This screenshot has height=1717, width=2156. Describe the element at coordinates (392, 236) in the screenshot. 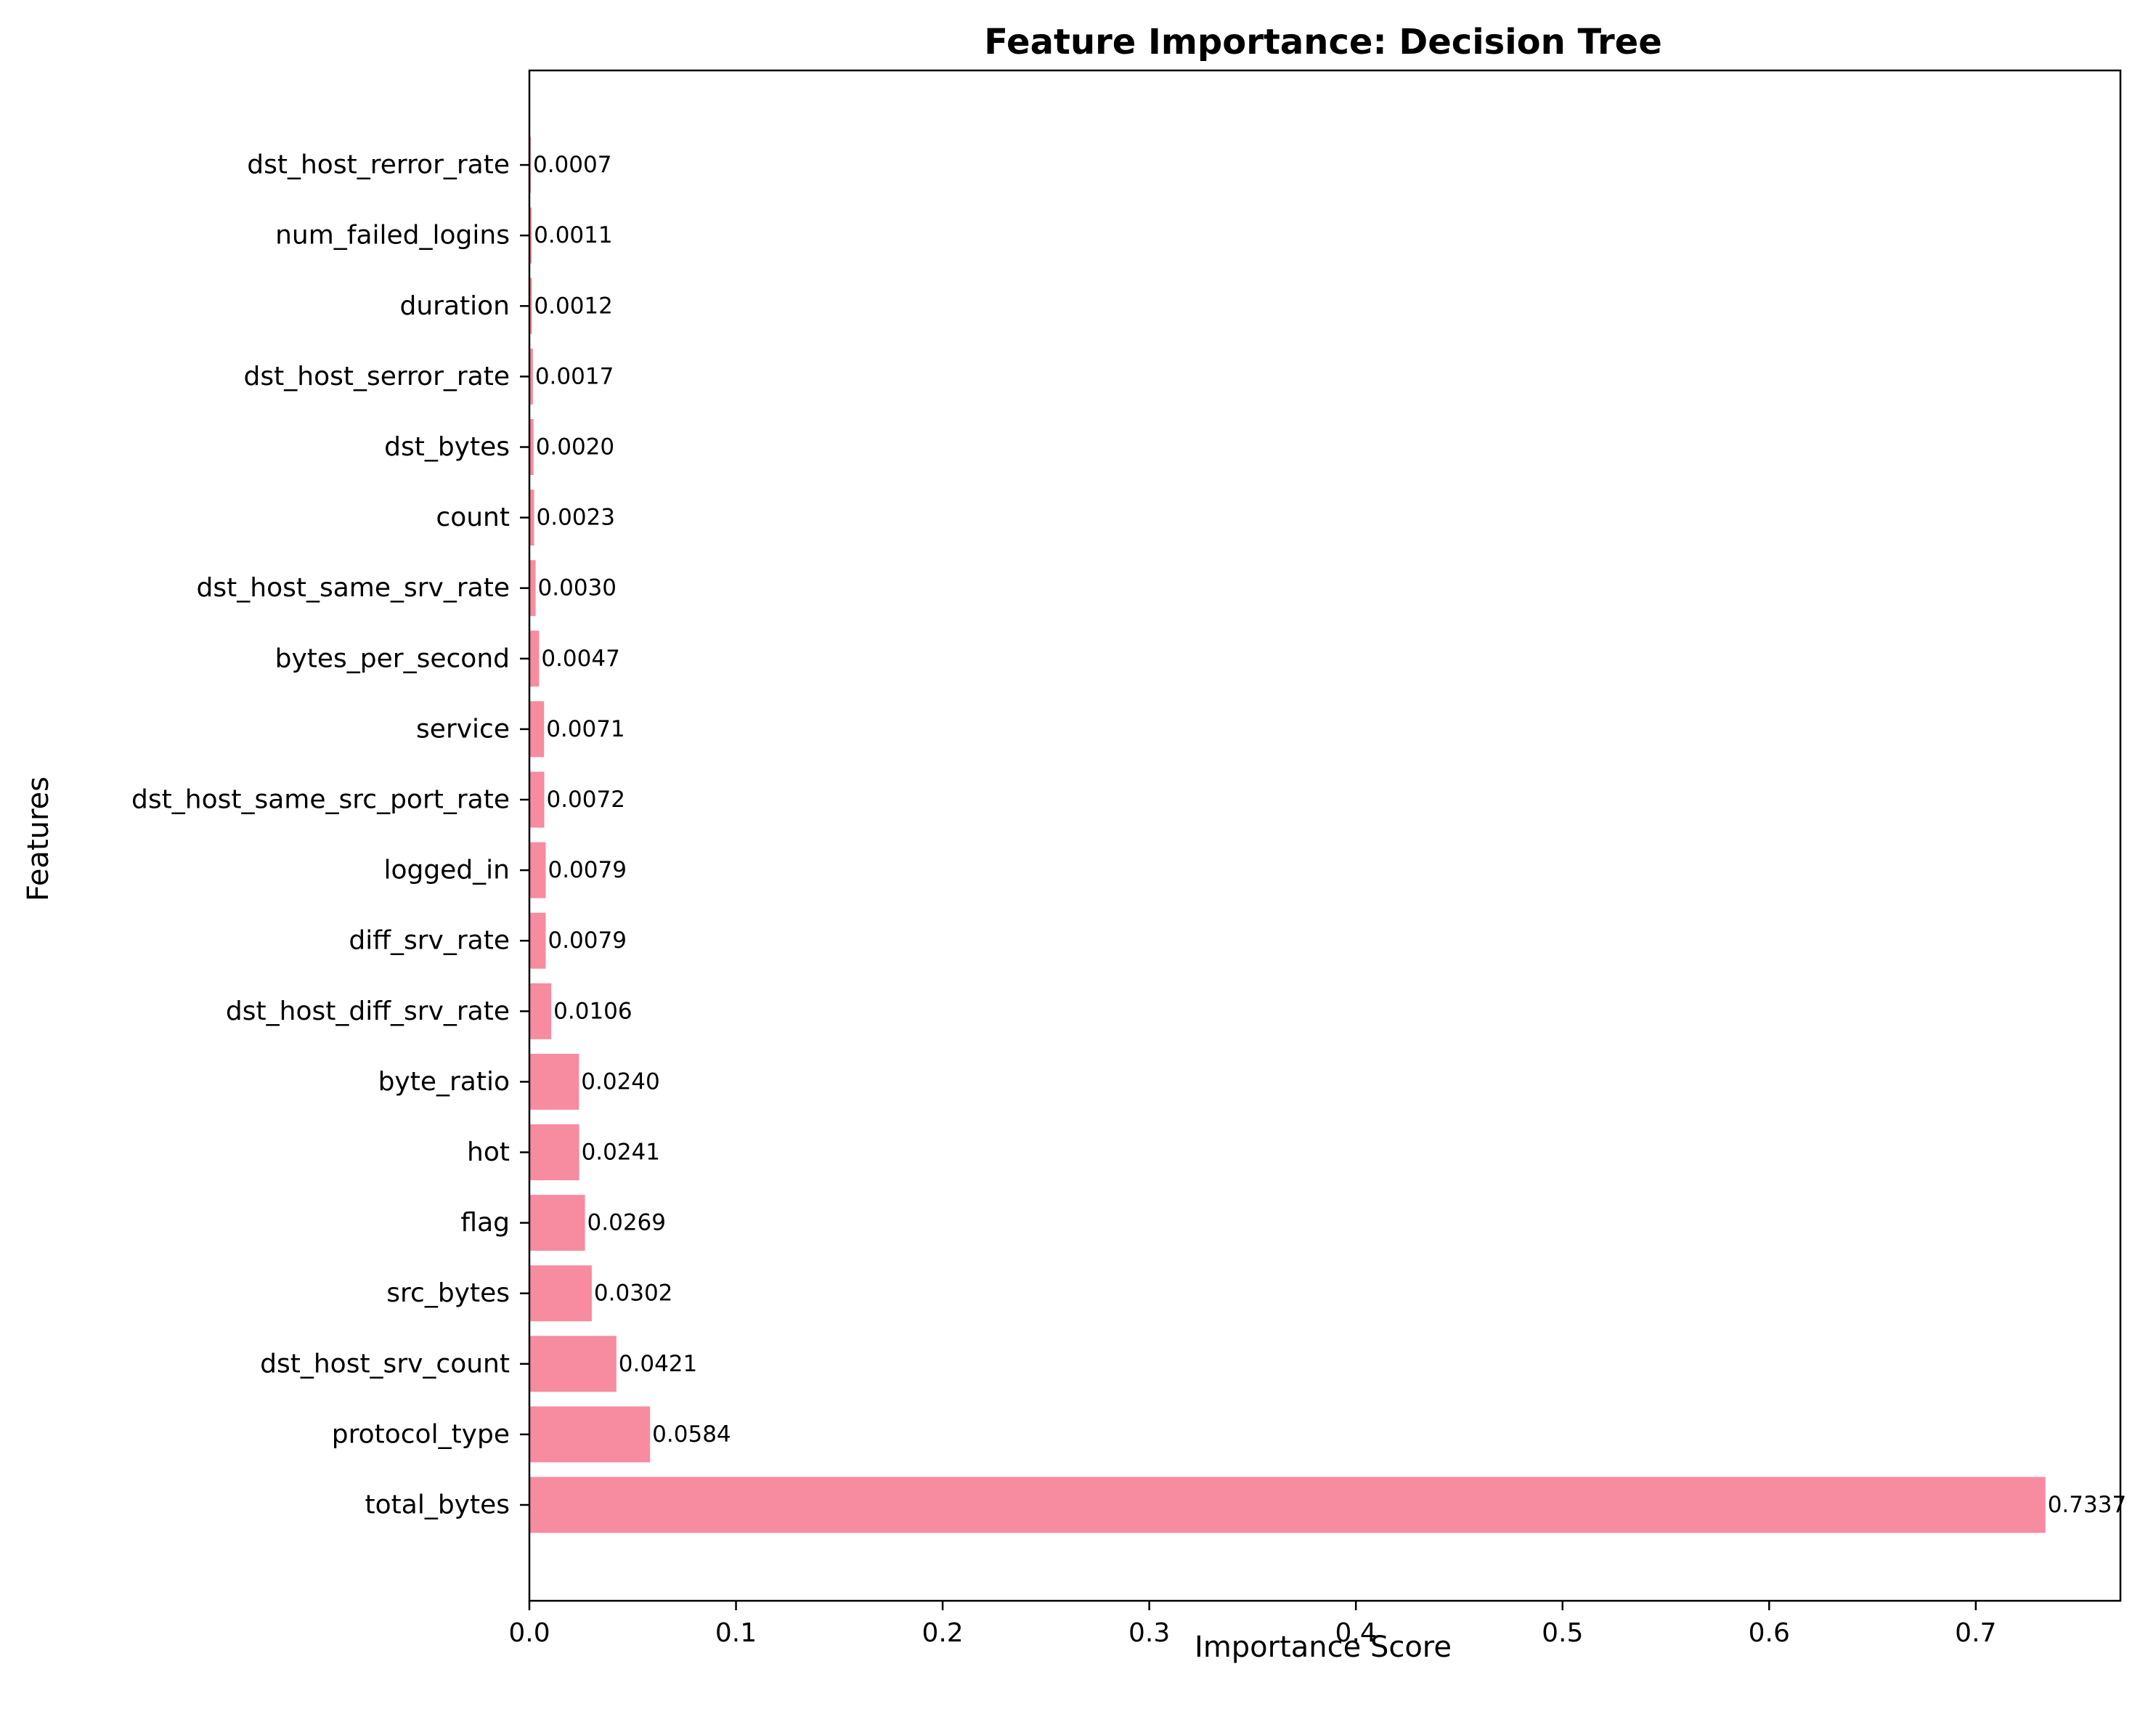

I see `y-tick-label-num_failed_logins: num_failed_logins` at that location.